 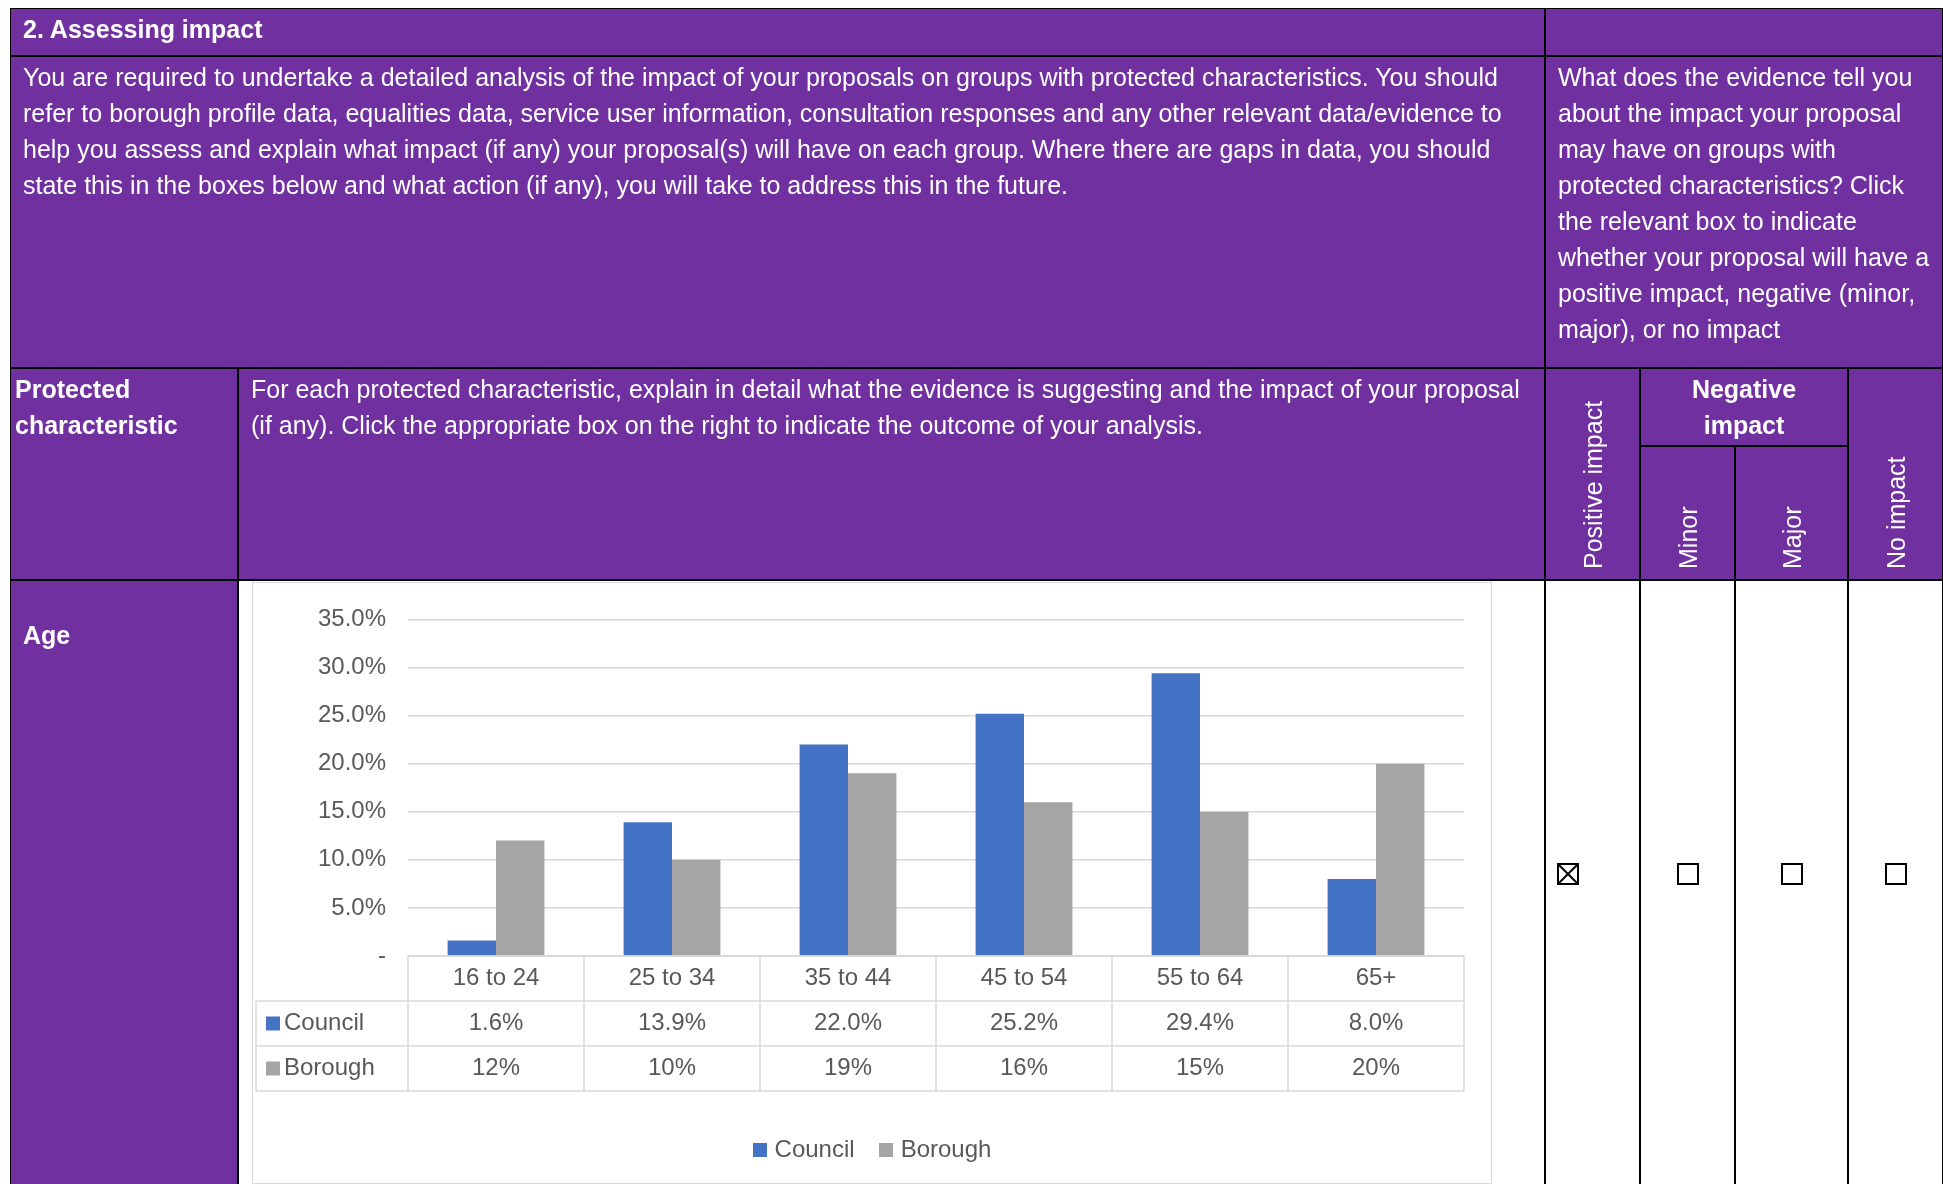 What do you see at coordinates (1200, 977) in the screenshot?
I see `x-tick-label: 55 to 64` at bounding box center [1200, 977].